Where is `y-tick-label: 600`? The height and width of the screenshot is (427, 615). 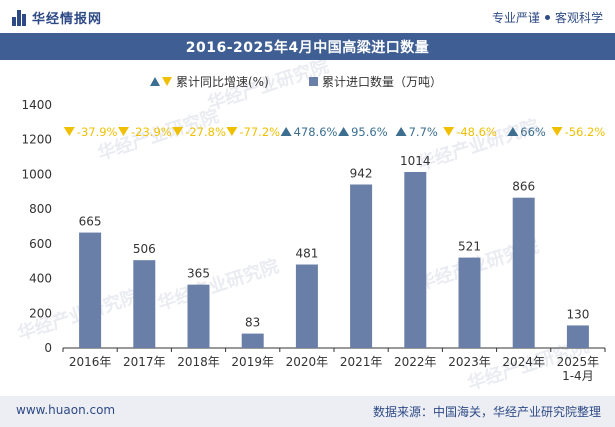
y-tick-label: 600 is located at coordinates (40, 244).